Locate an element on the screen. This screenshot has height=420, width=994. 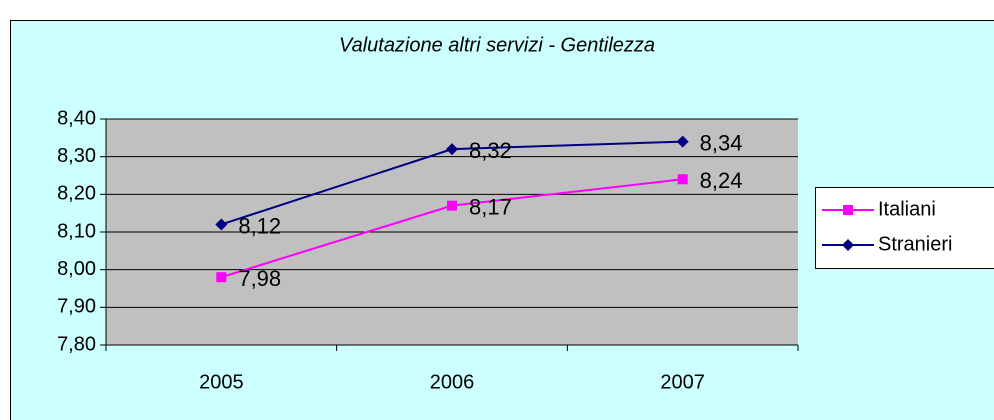
legend-label: Italiani is located at coordinates (907, 209).